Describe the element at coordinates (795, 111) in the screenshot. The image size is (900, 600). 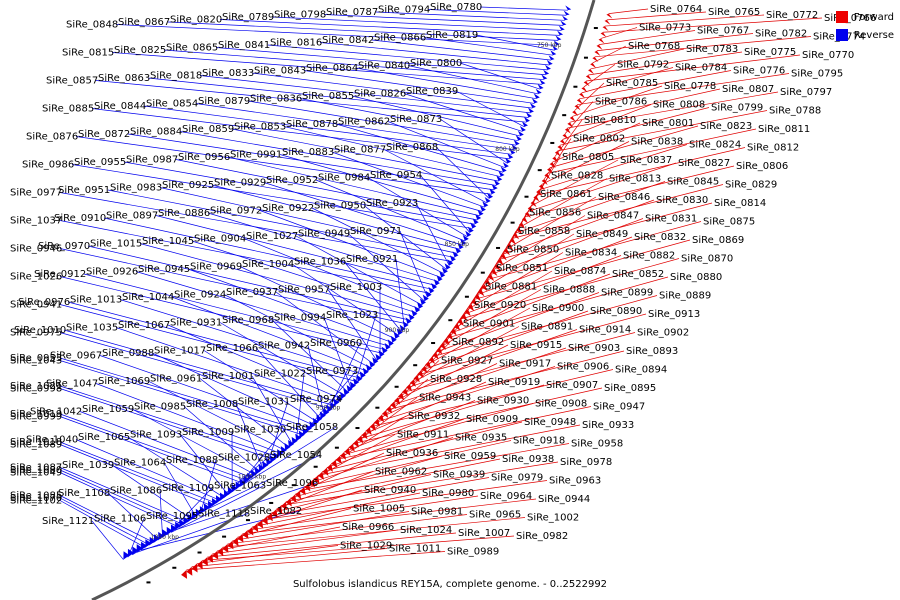
I see `forward-gene-label: SiRe_0788` at that location.